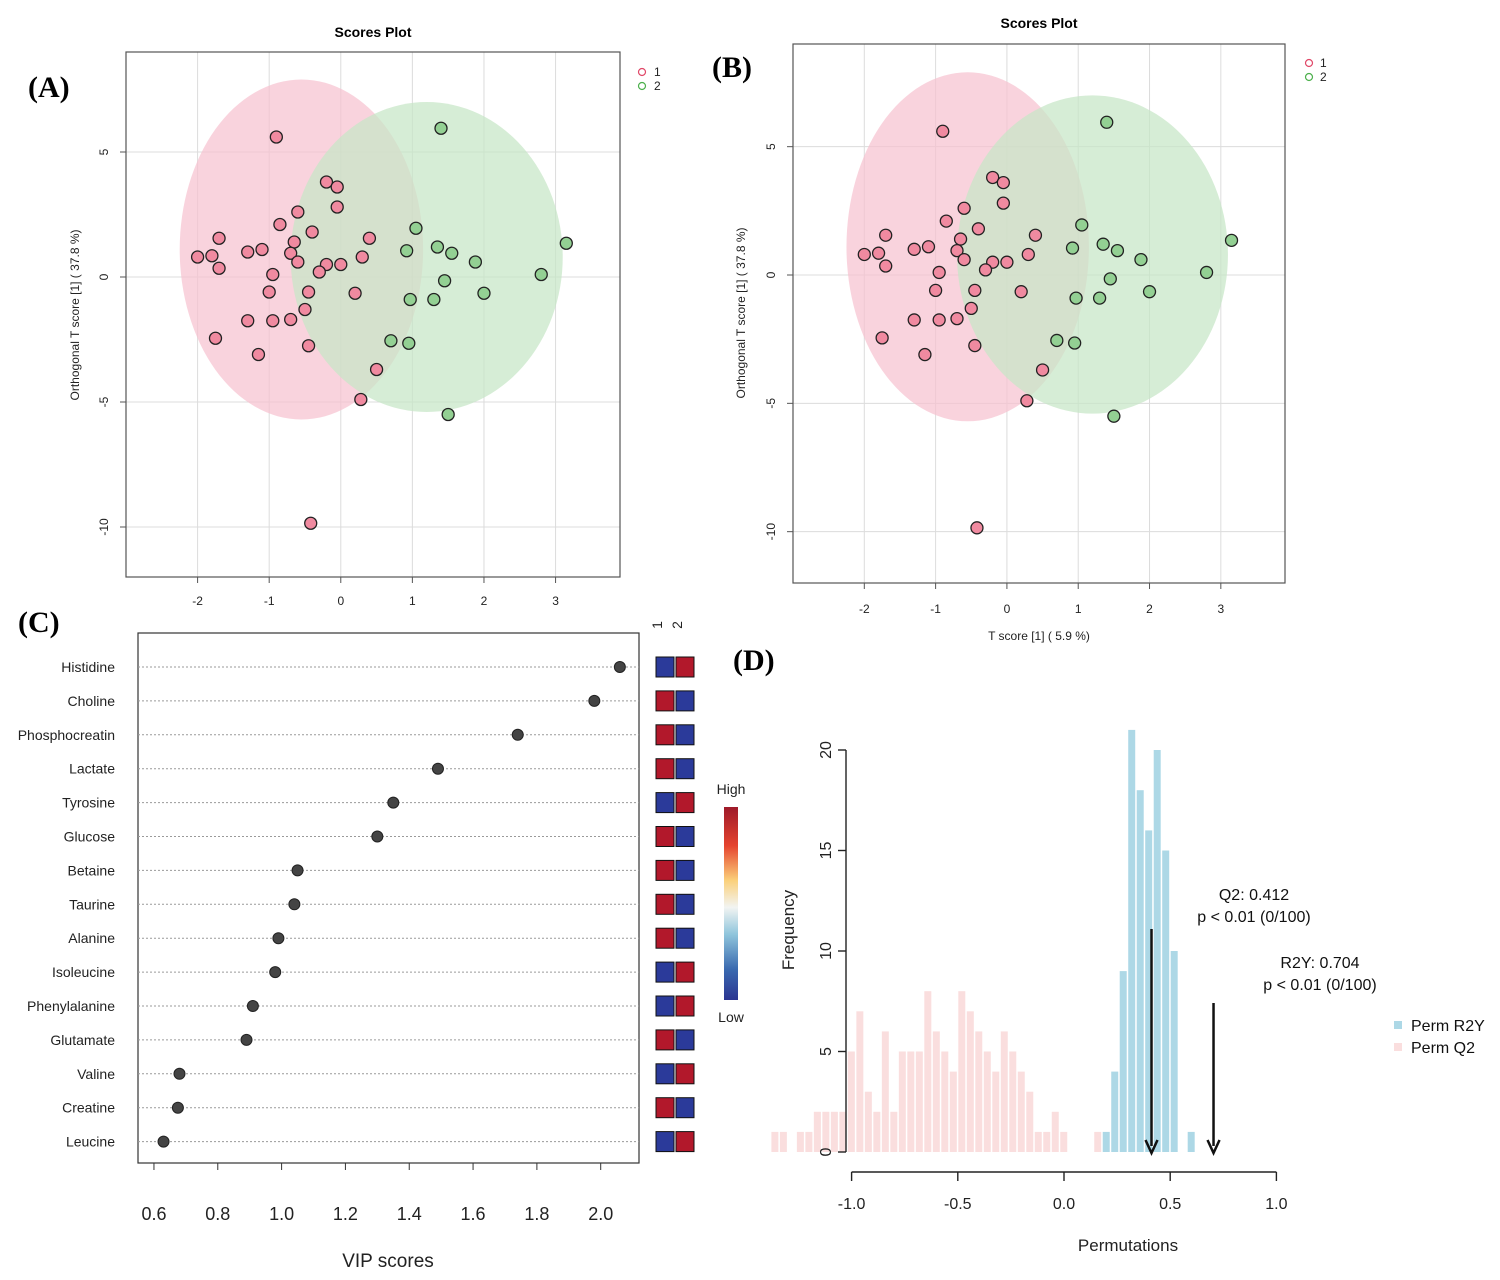  What do you see at coordinates (412, 601) in the screenshot?
I see `x-tick-label: 1` at bounding box center [412, 601].